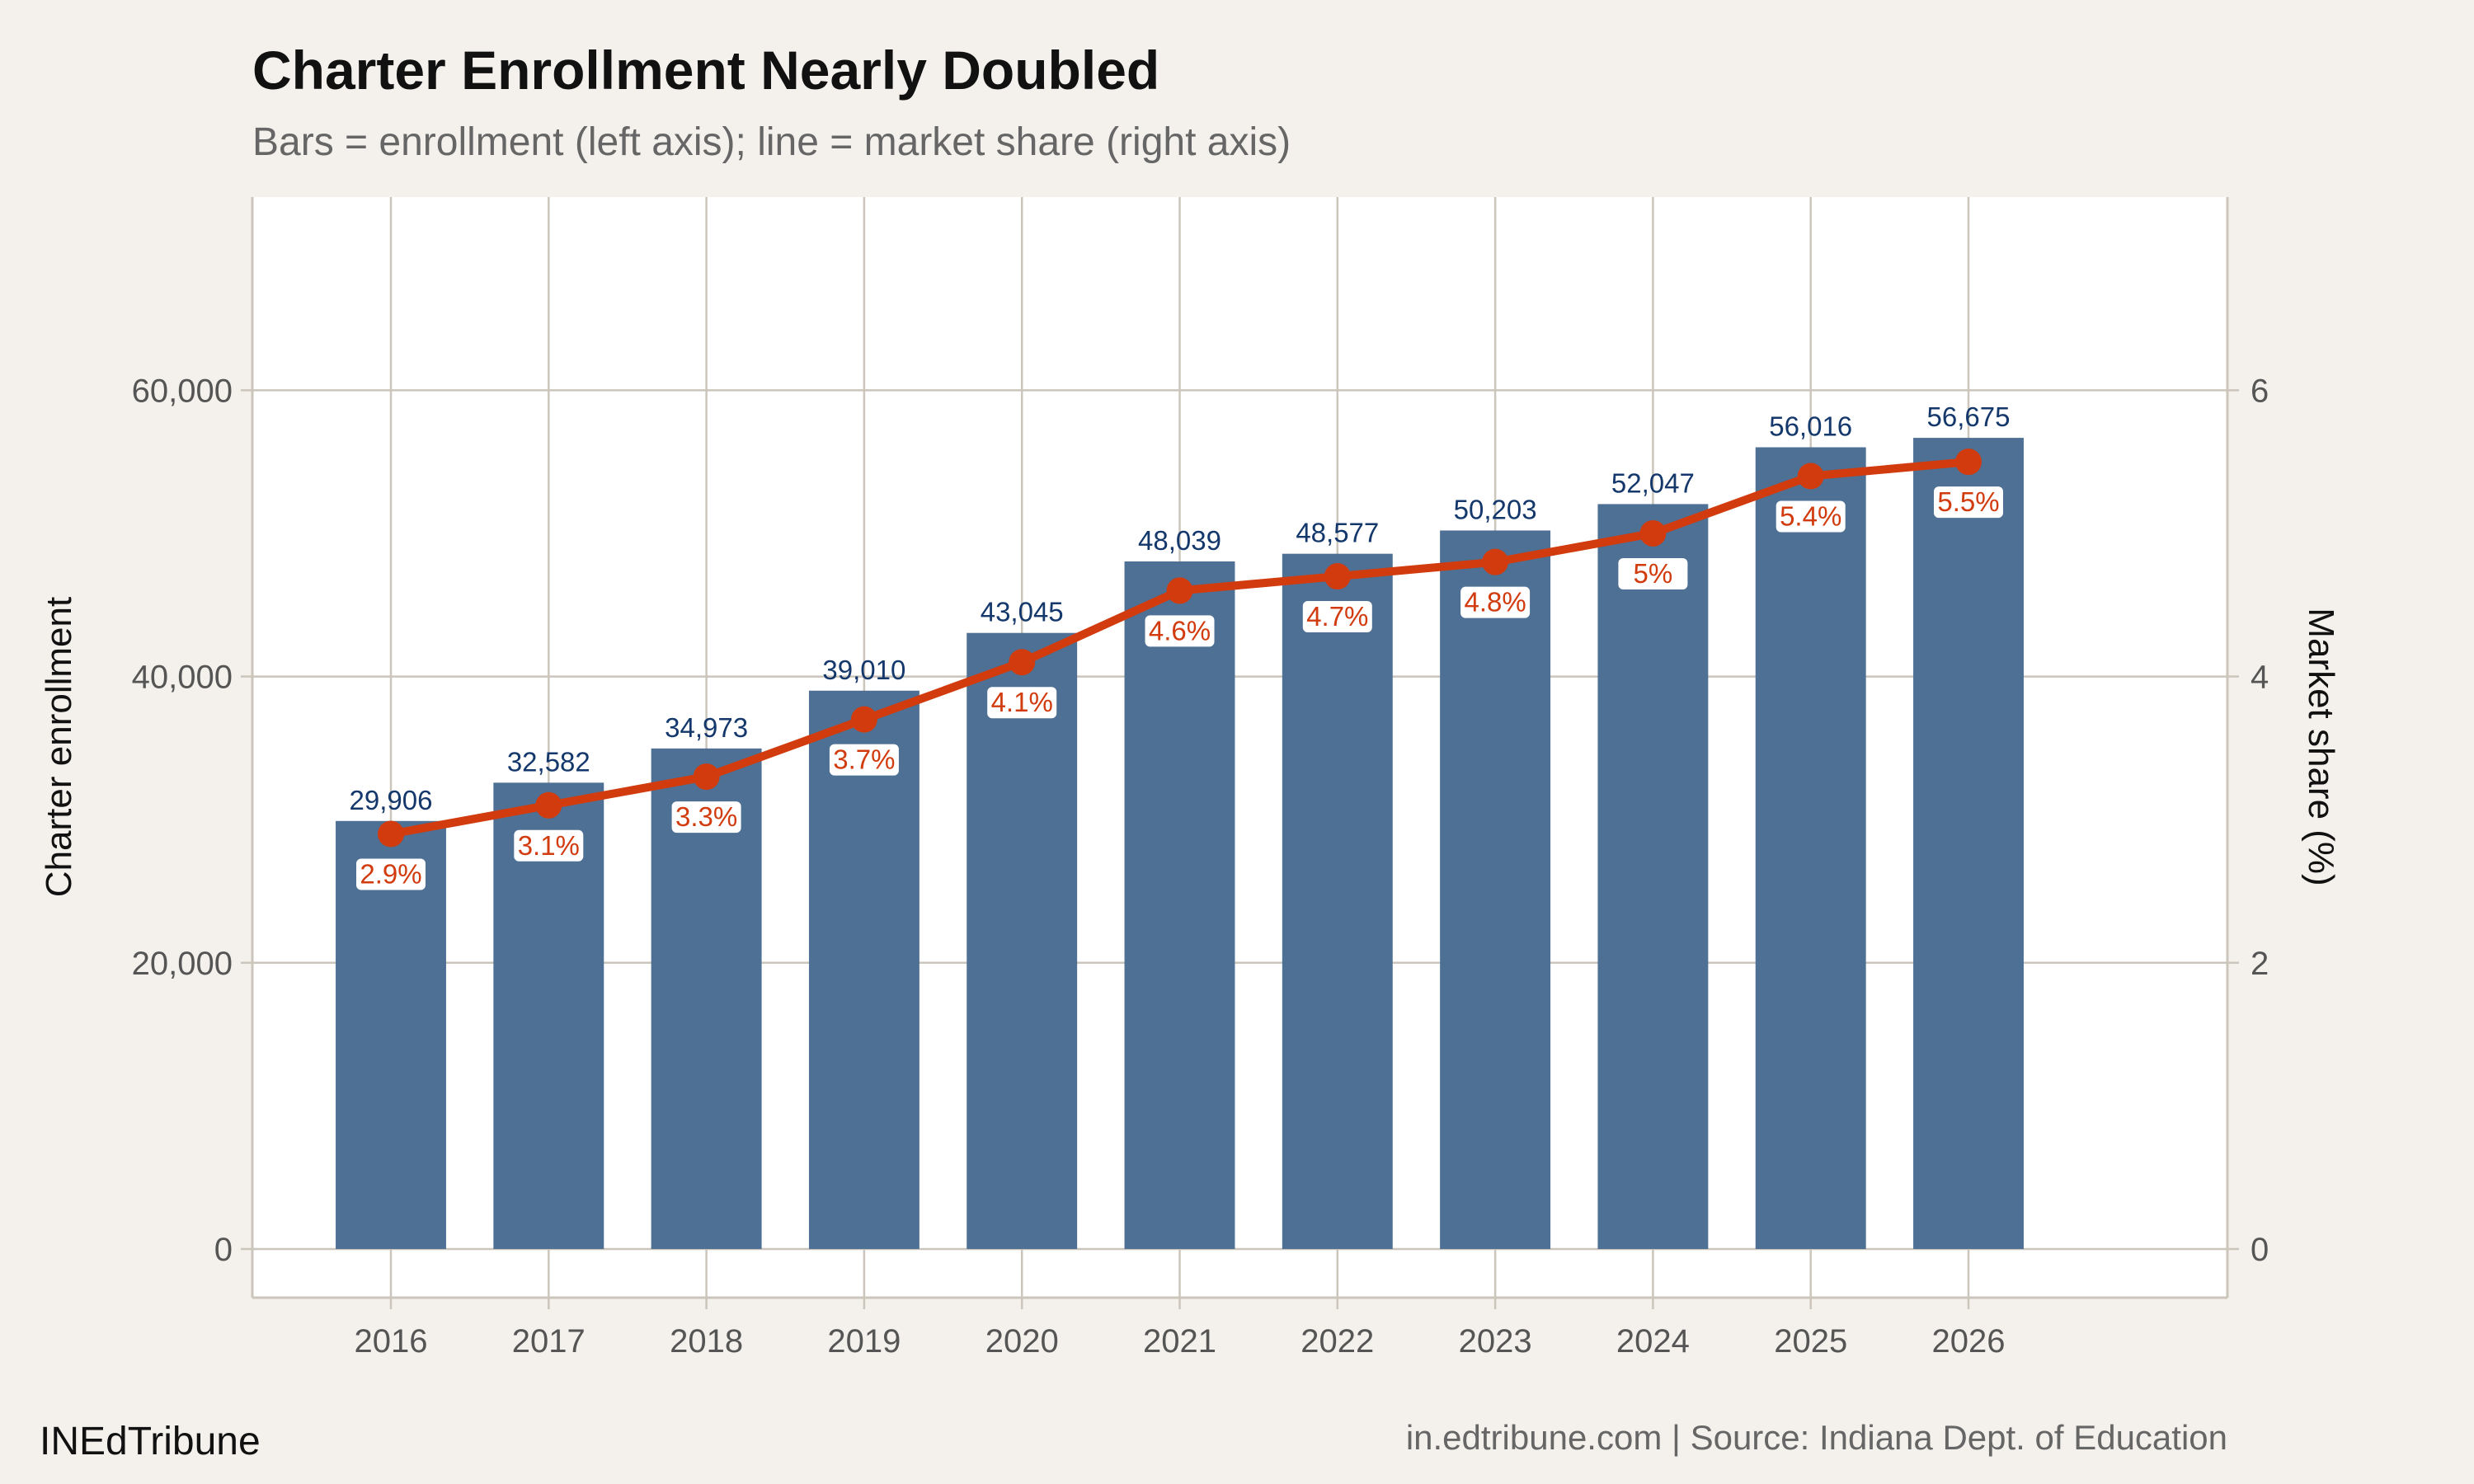 The height and width of the screenshot is (1484, 2474). Describe the element at coordinates (1810, 848) in the screenshot. I see `bar-2025` at that location.